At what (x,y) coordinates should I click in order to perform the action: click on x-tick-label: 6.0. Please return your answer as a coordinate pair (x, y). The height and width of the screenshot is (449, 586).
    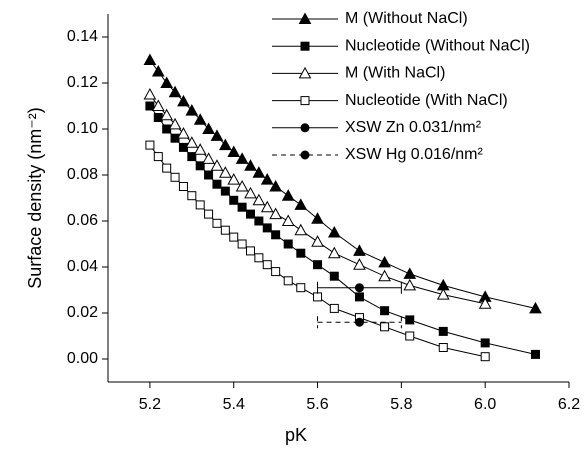
    Looking at the image, I should click on (485, 404).